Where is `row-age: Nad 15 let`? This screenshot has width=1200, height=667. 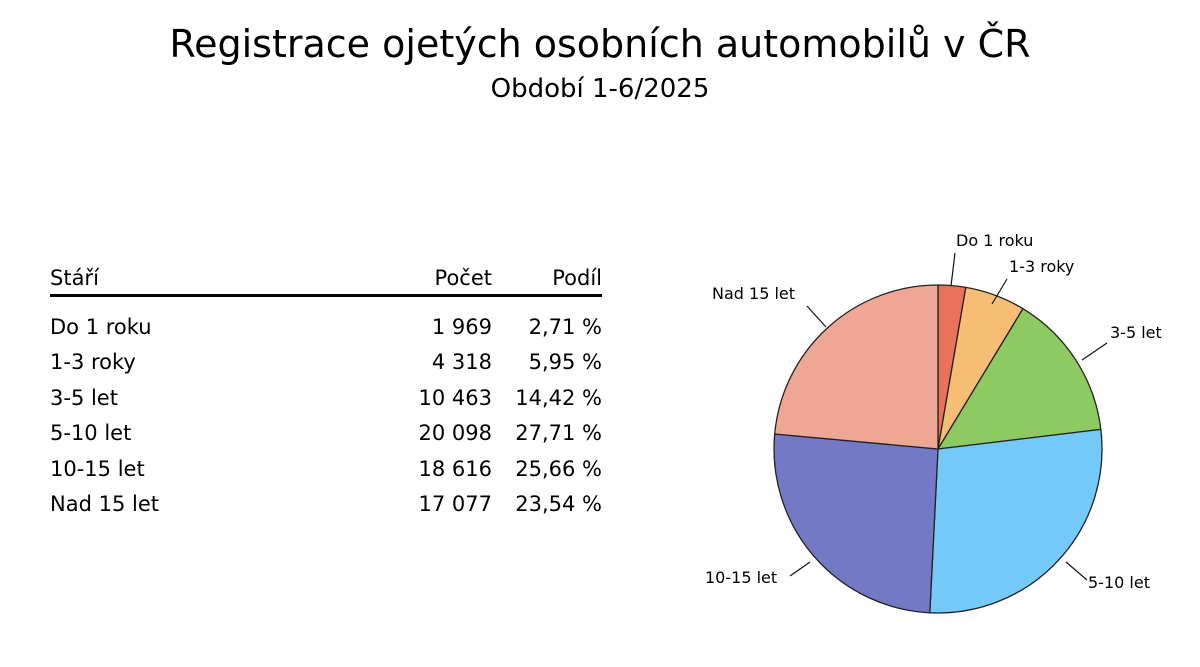 row-age: Nad 15 let is located at coordinates (104, 504).